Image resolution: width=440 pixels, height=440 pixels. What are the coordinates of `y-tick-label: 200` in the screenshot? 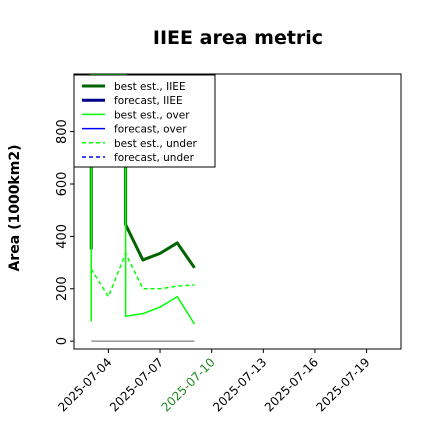 It's located at (62, 288).